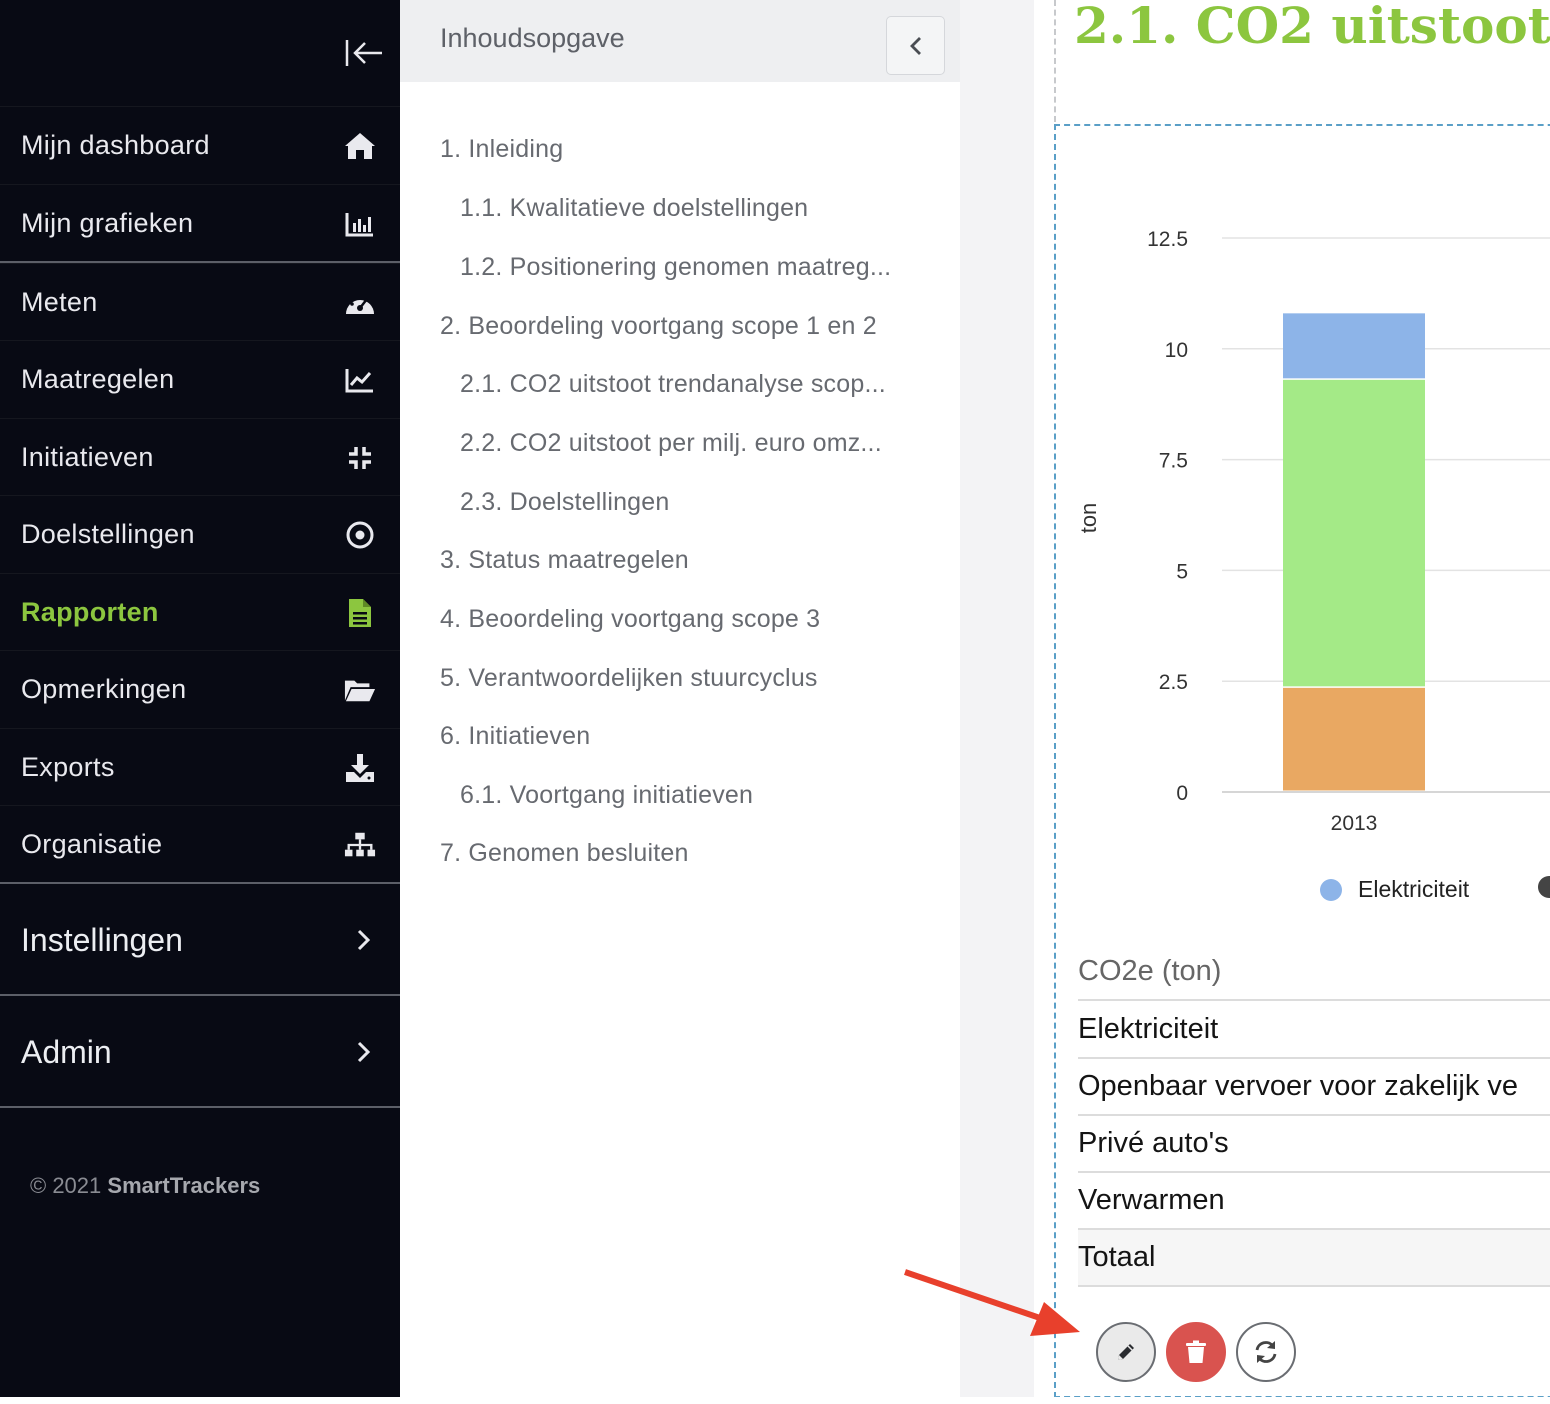 This screenshot has width=1550, height=1404. Describe the element at coordinates (360, 224) in the screenshot. I see `bar-chart-icon` at that location.